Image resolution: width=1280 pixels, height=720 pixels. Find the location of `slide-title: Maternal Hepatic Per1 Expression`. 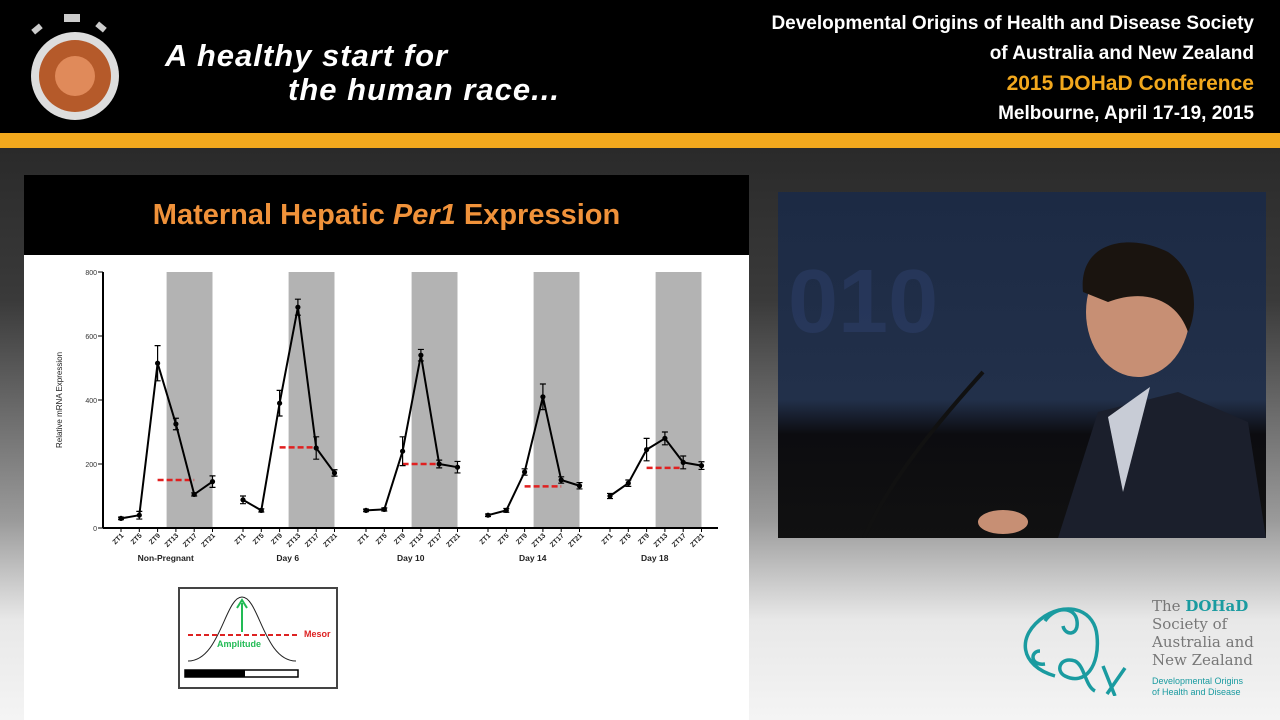

slide-title: Maternal Hepatic Per1 Expression is located at coordinates (386, 215).